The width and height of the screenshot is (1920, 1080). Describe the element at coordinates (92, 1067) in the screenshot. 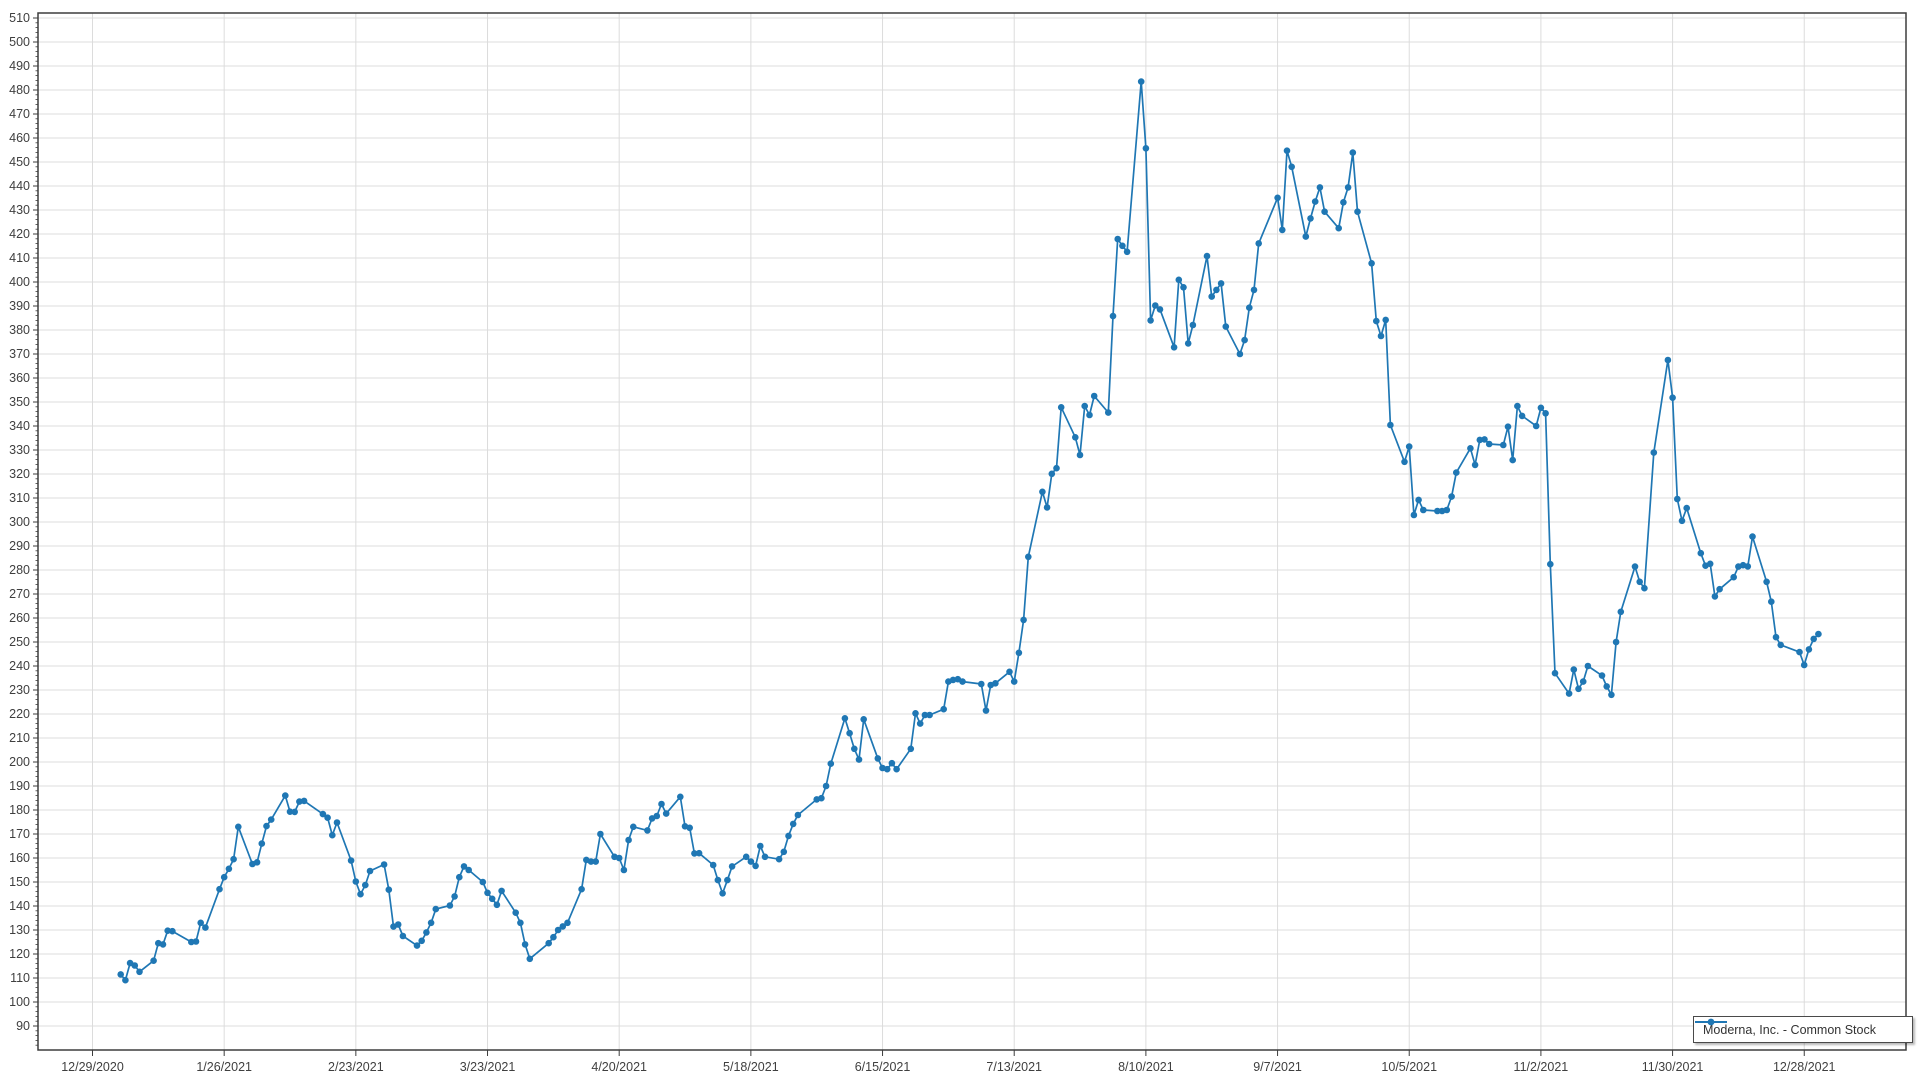

I see `x-axis-label: 12/29/2020` at that location.